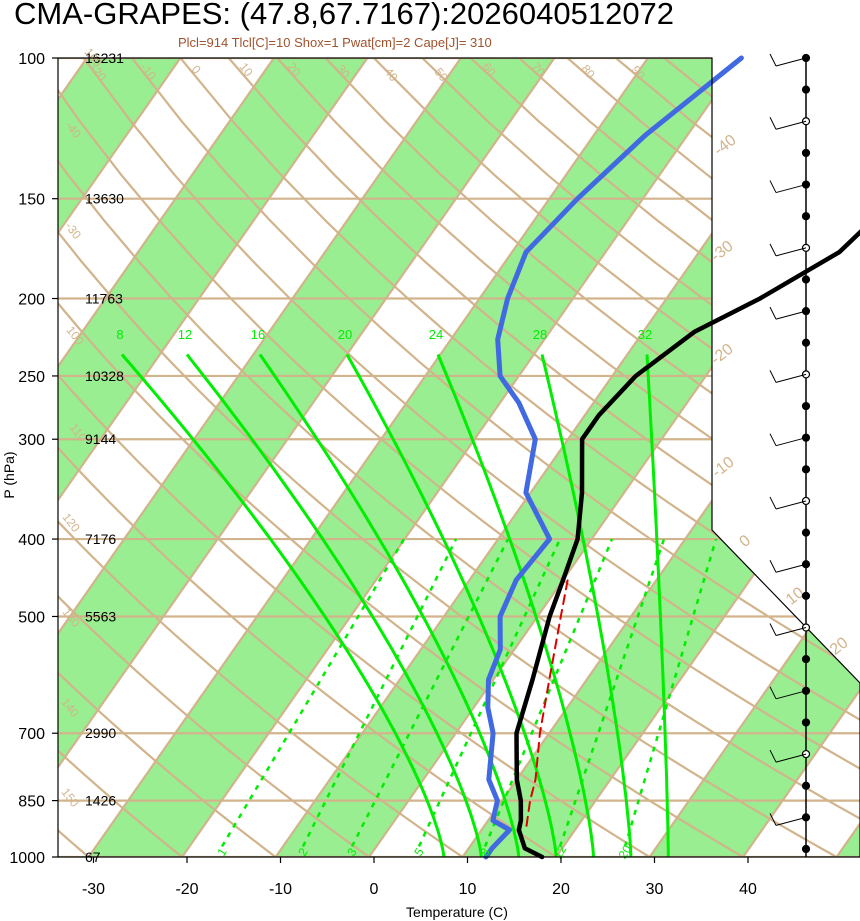 This screenshot has height=921, width=860. What do you see at coordinates (31, 59) in the screenshot?
I see `y-tick-label: 100` at bounding box center [31, 59].